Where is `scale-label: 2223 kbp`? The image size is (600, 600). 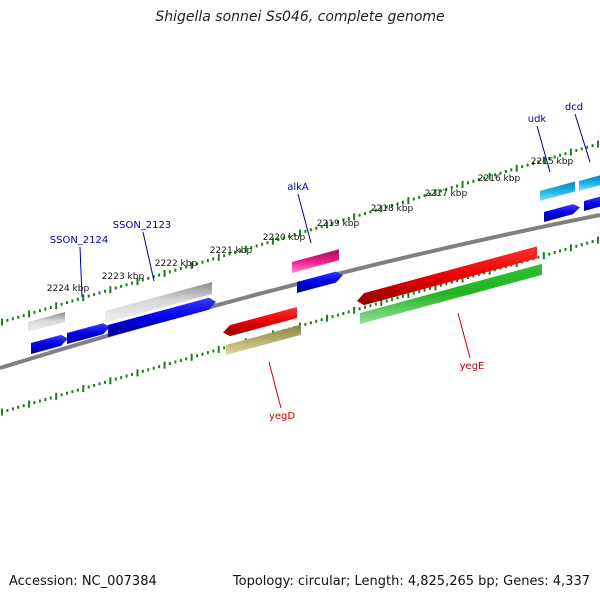
scale-label: 2223 kbp is located at coordinates (123, 277).